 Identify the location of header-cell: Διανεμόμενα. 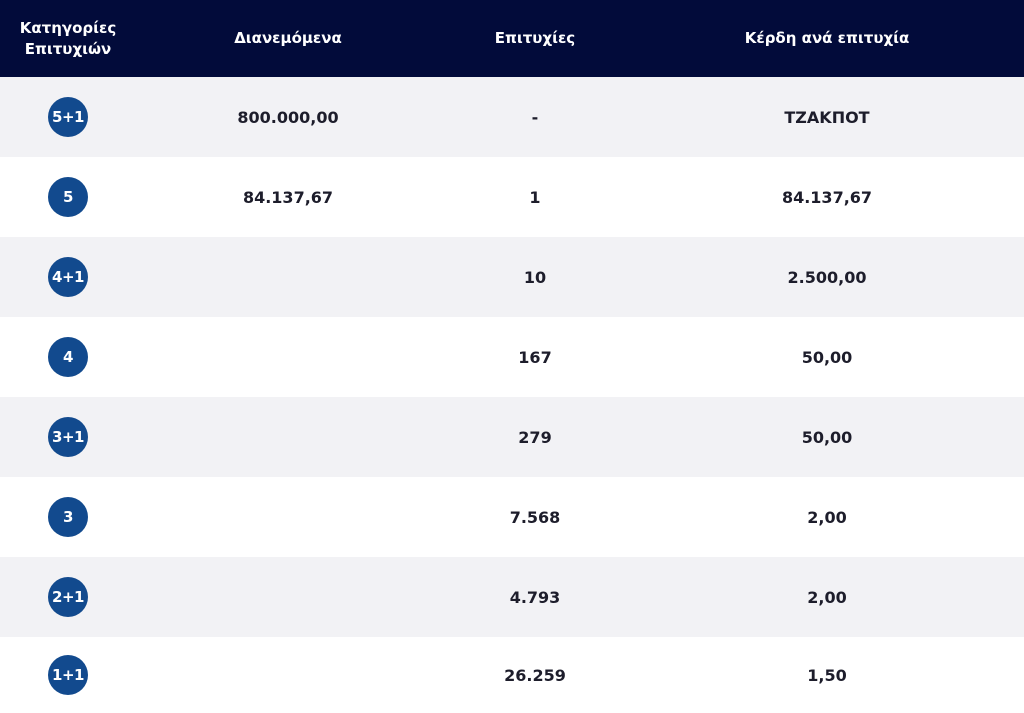
(288, 38).